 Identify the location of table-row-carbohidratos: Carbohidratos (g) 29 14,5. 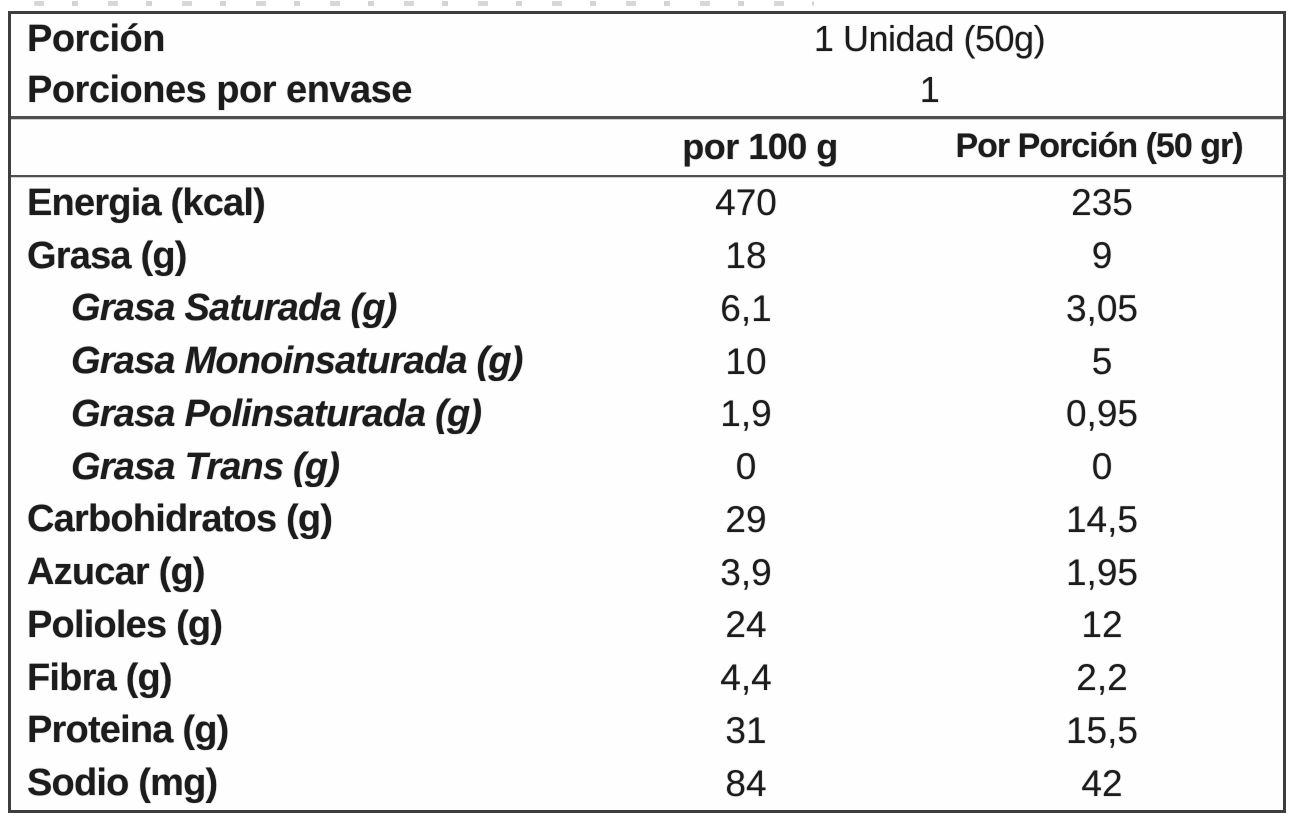
(647, 520).